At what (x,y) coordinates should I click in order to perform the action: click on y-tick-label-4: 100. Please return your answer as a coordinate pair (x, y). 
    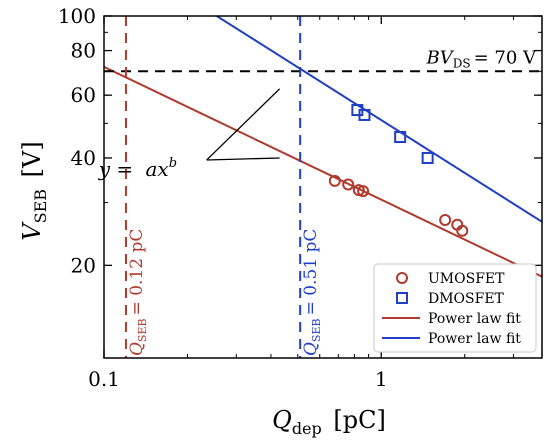
    Looking at the image, I should click on (77, 16).